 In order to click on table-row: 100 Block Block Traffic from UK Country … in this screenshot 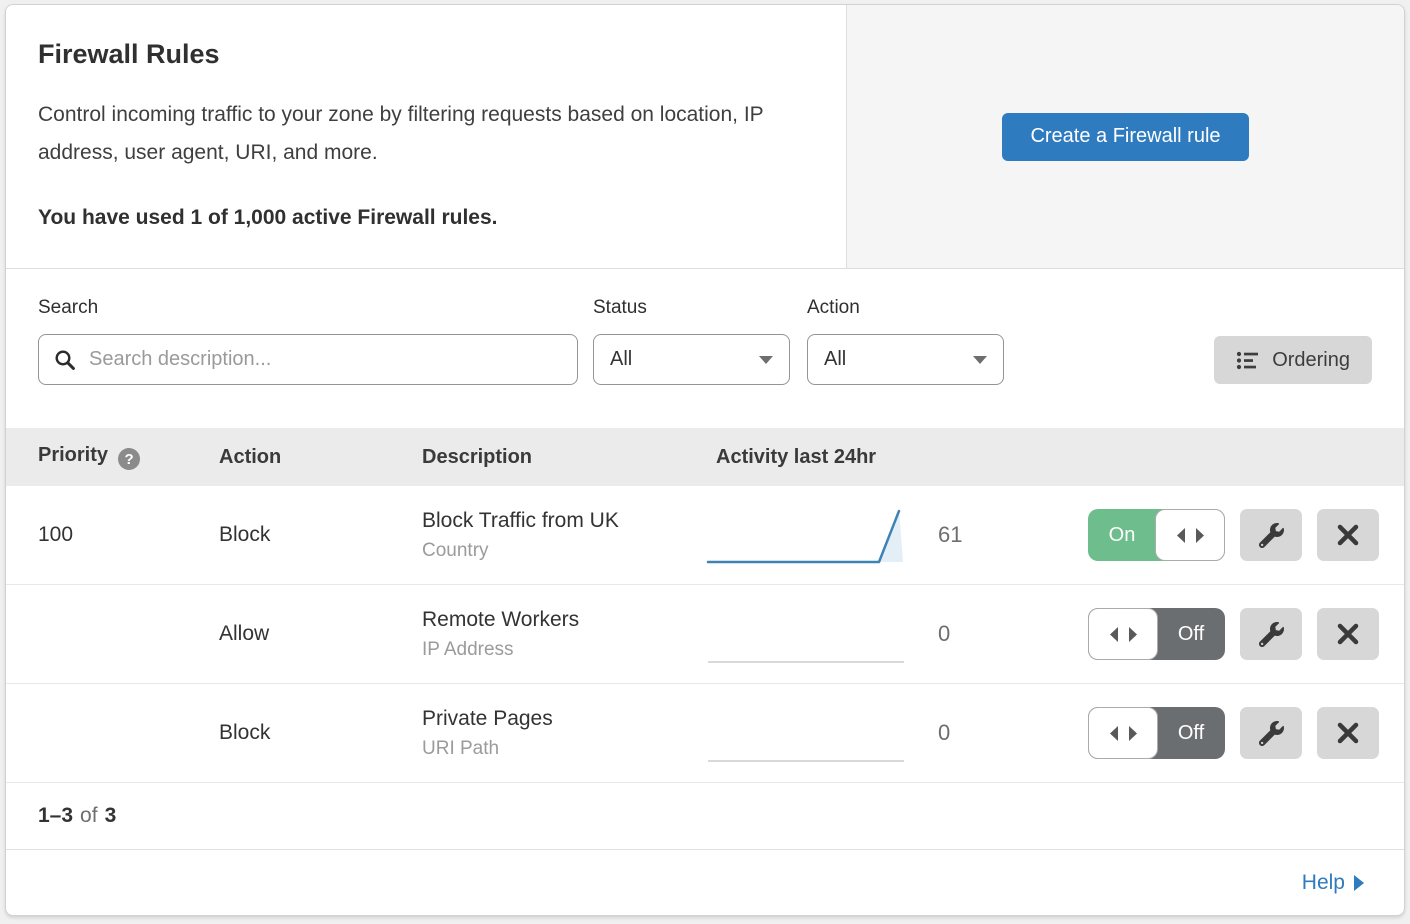, I will do `click(705, 535)`.